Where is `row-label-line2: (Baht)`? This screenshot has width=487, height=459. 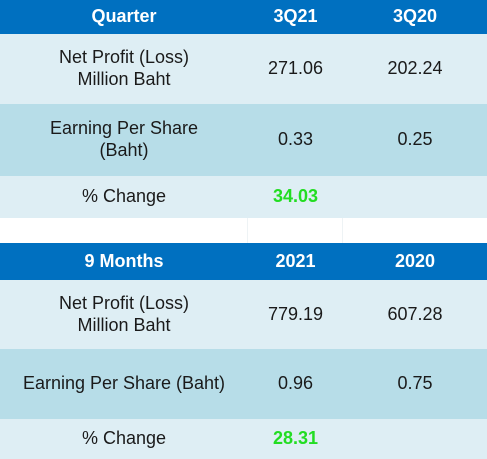
row-label-line2: (Baht) is located at coordinates (124, 150).